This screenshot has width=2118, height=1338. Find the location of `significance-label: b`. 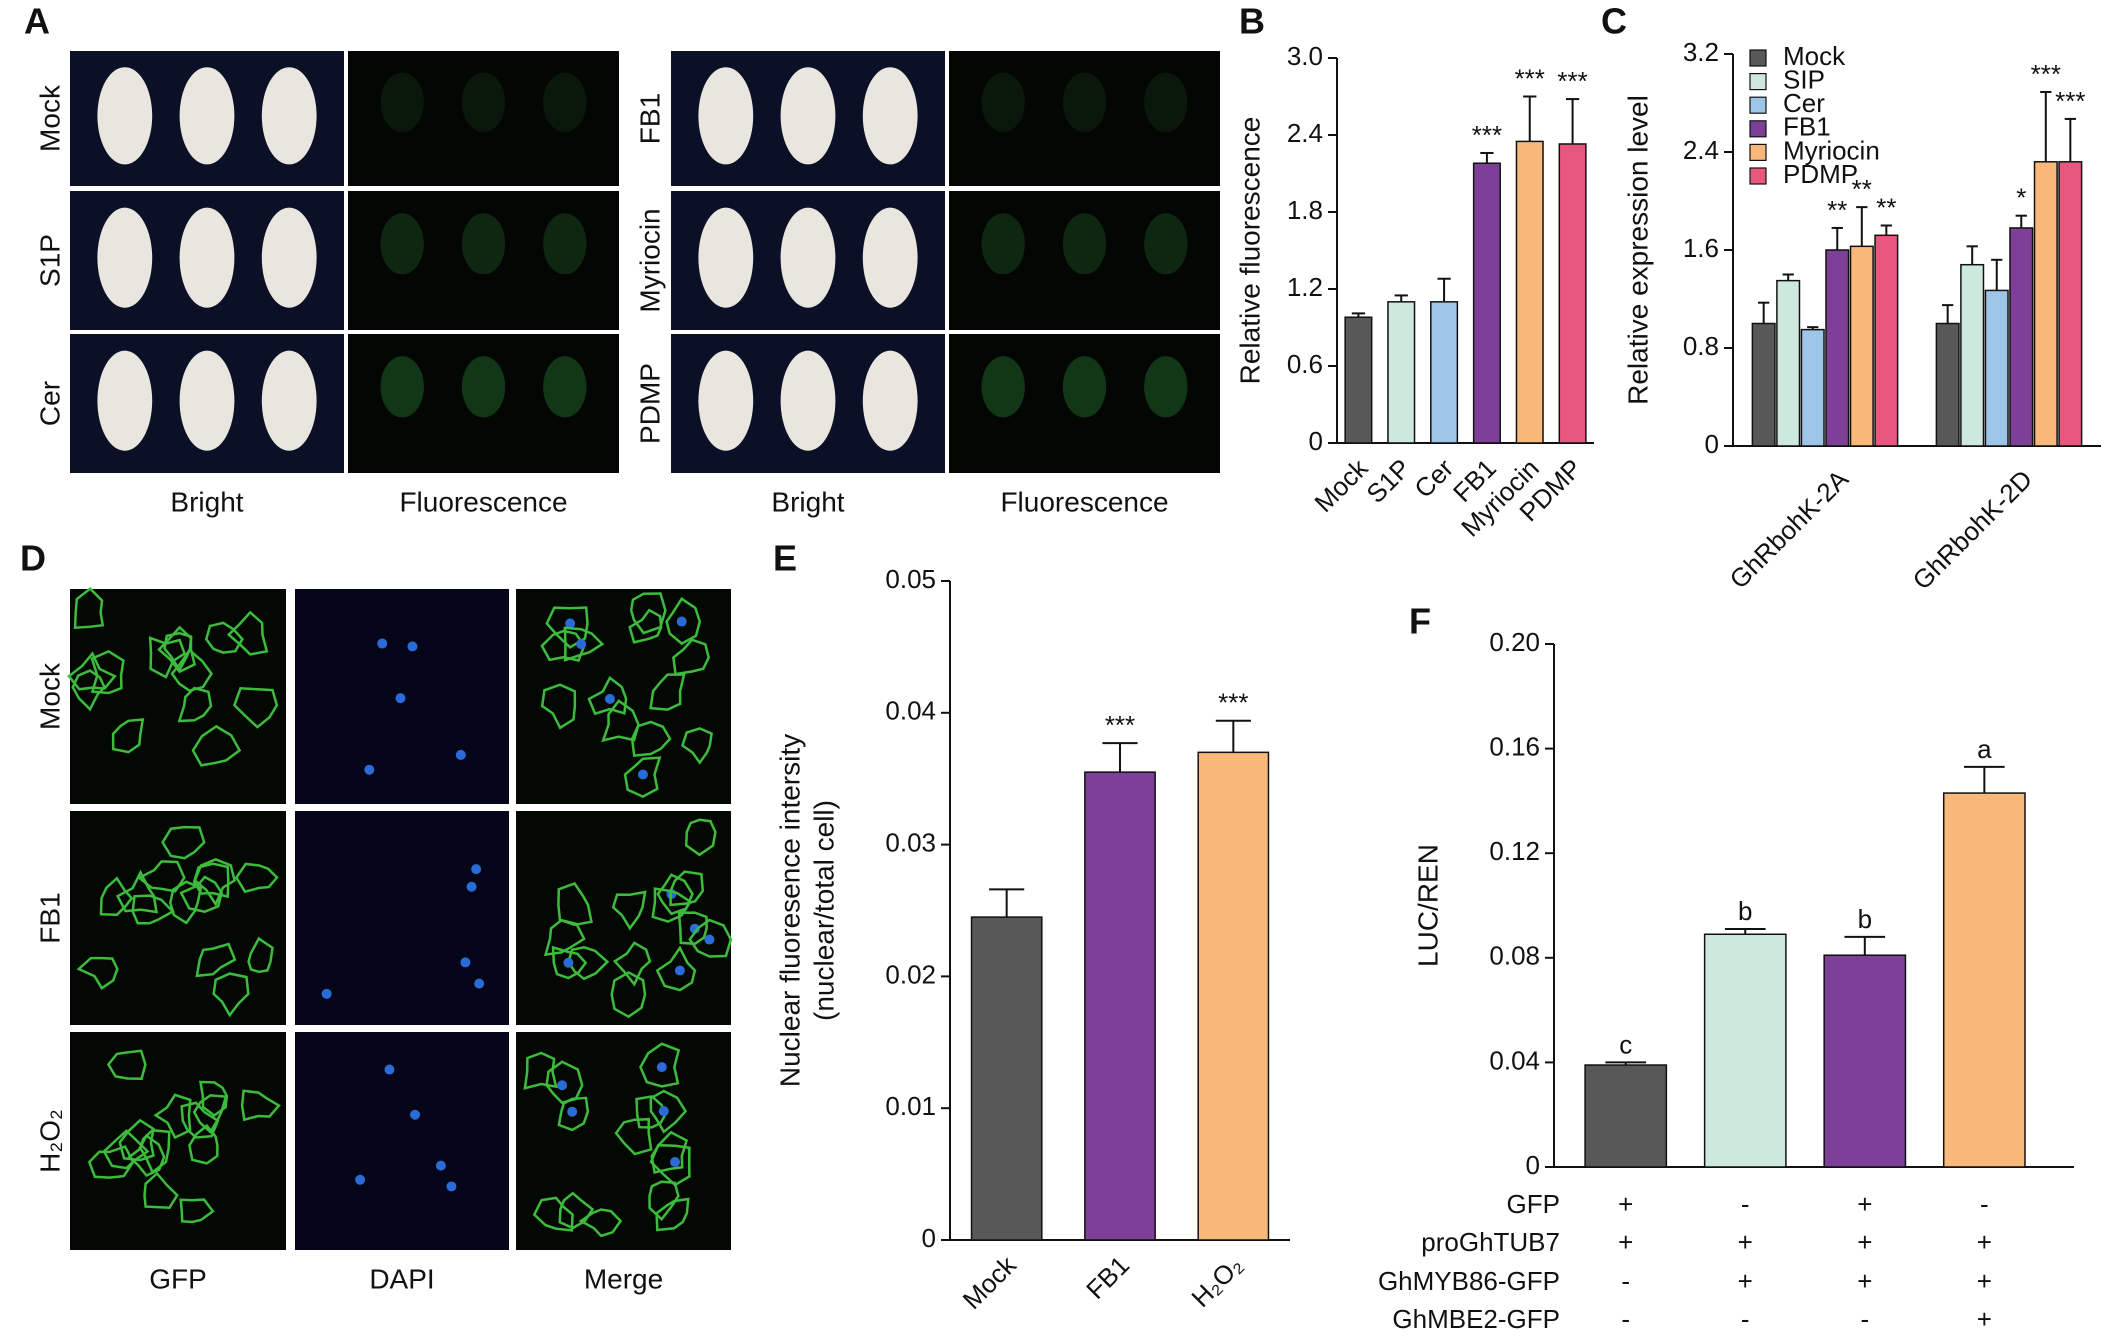

significance-label: b is located at coordinates (1745, 911).